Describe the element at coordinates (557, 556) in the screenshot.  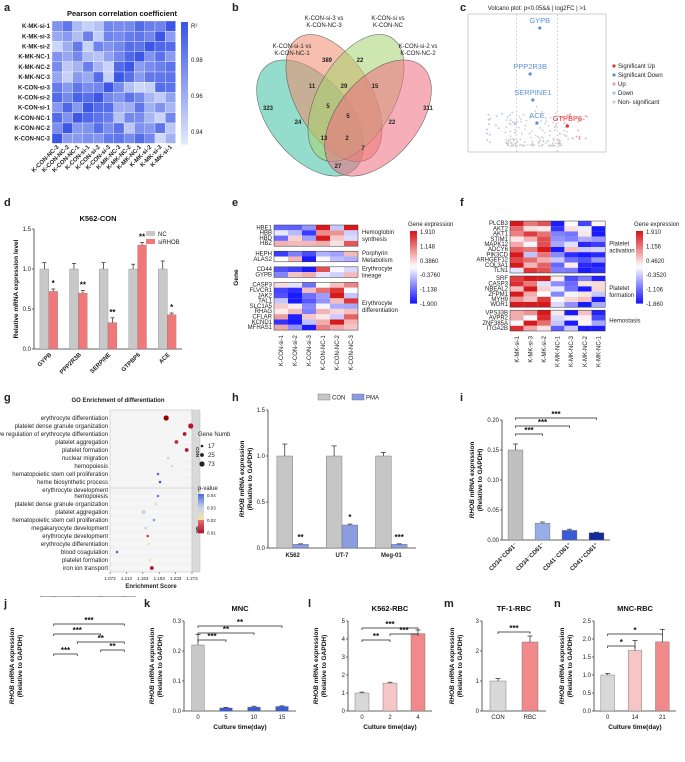
I see `x-tick-label: CD41⁻CD61⁺` at that location.